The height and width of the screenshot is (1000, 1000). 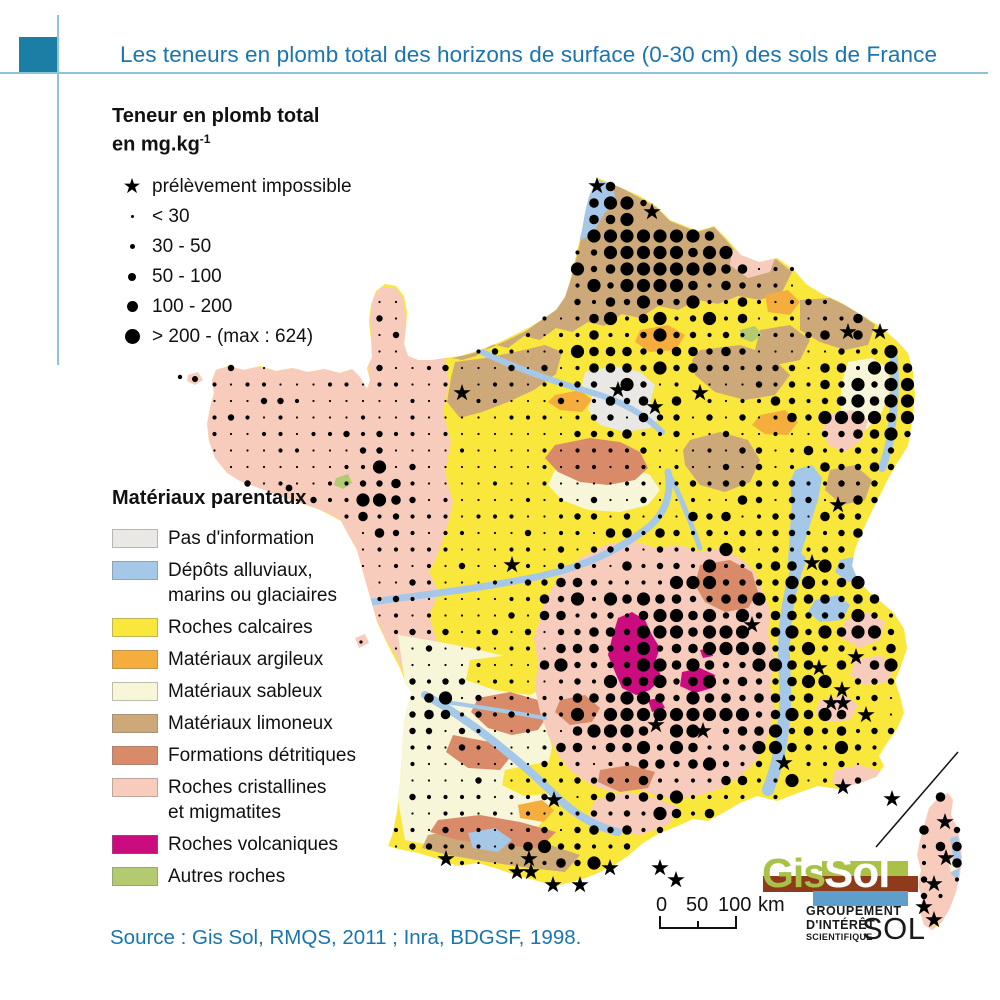 I want to click on logo-green-band, so click(x=865, y=869).